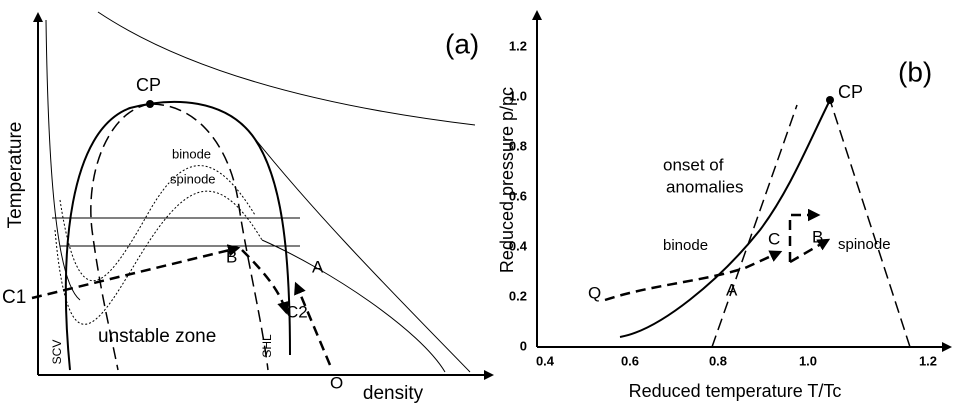 This screenshot has height=405, width=957. I want to click on onset-line, so click(754, 226).